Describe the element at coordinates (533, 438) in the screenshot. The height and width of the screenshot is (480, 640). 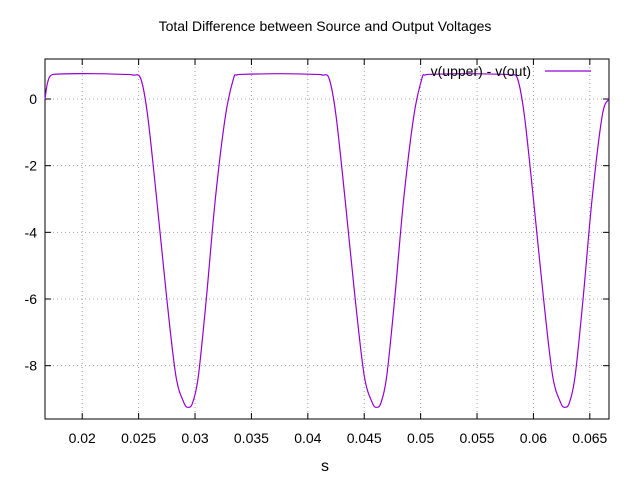
I see `x-tick-label: 0.06` at that location.